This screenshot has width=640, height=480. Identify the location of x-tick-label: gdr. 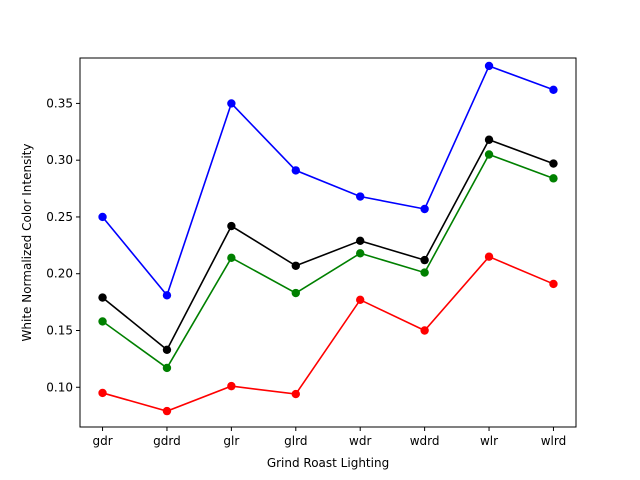
(102, 441).